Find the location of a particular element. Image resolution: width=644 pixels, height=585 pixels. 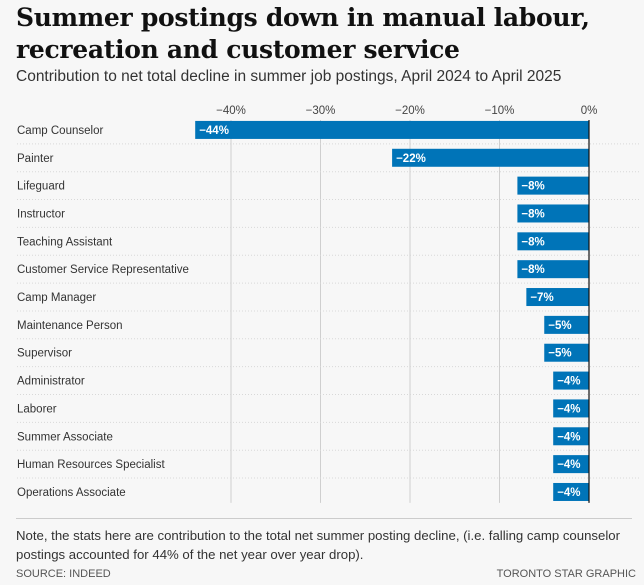

source-label: SOURCE: INDEED is located at coordinates (63, 574).